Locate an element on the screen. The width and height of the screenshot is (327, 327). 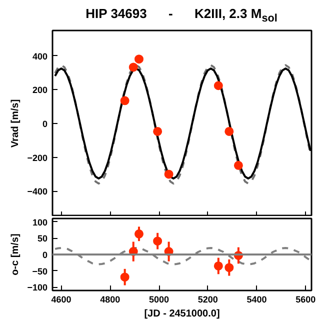
y-tick-label: −200 is located at coordinates (37, 157).